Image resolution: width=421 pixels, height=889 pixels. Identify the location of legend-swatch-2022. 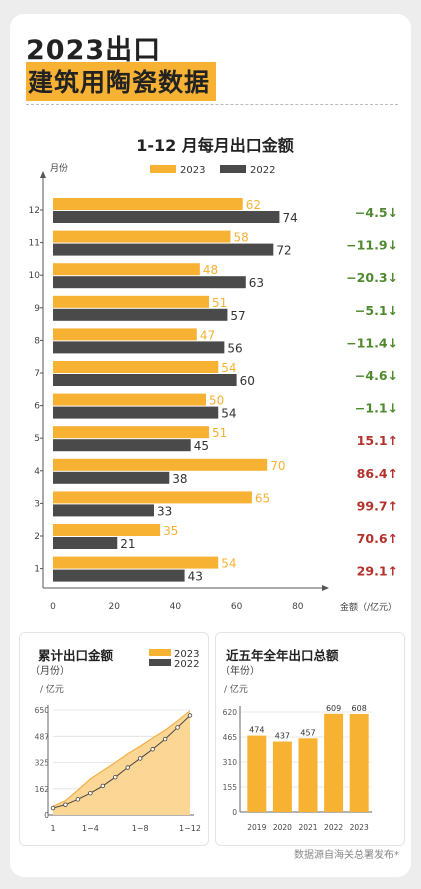
(233, 169).